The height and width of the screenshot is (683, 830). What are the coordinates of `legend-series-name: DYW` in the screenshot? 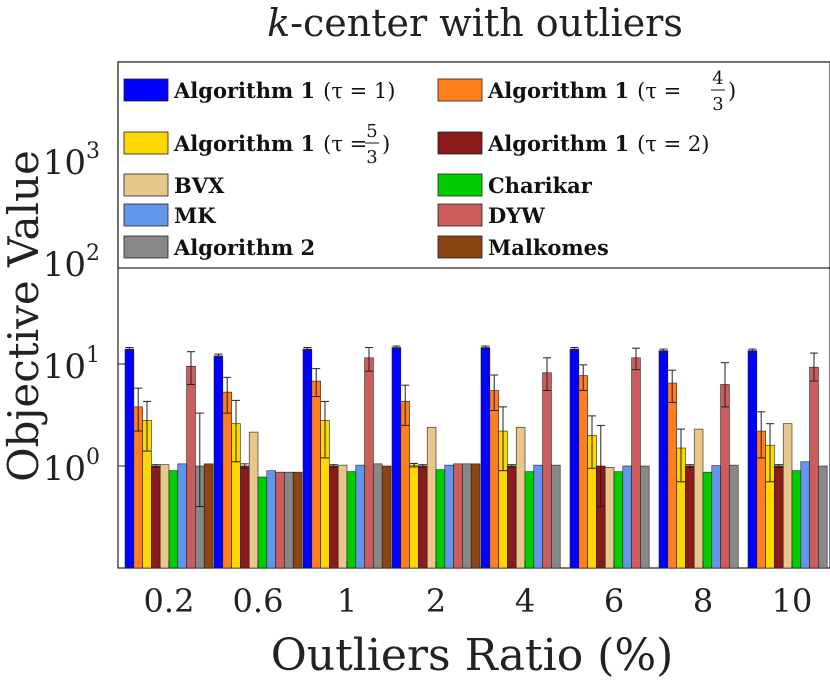 It's located at (516, 215).